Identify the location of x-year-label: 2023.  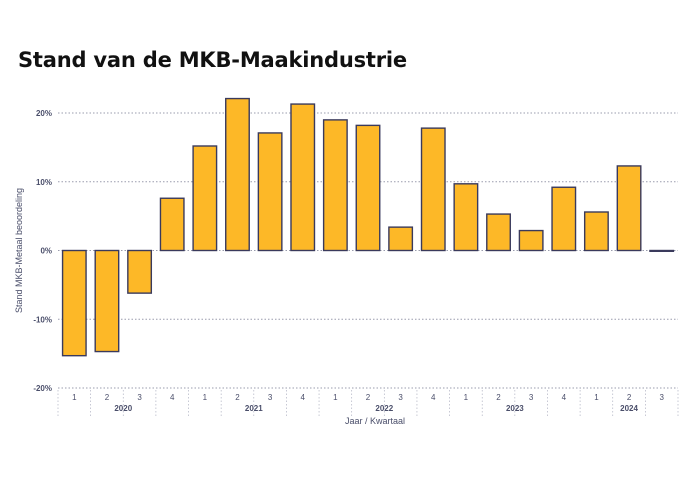
(515, 408).